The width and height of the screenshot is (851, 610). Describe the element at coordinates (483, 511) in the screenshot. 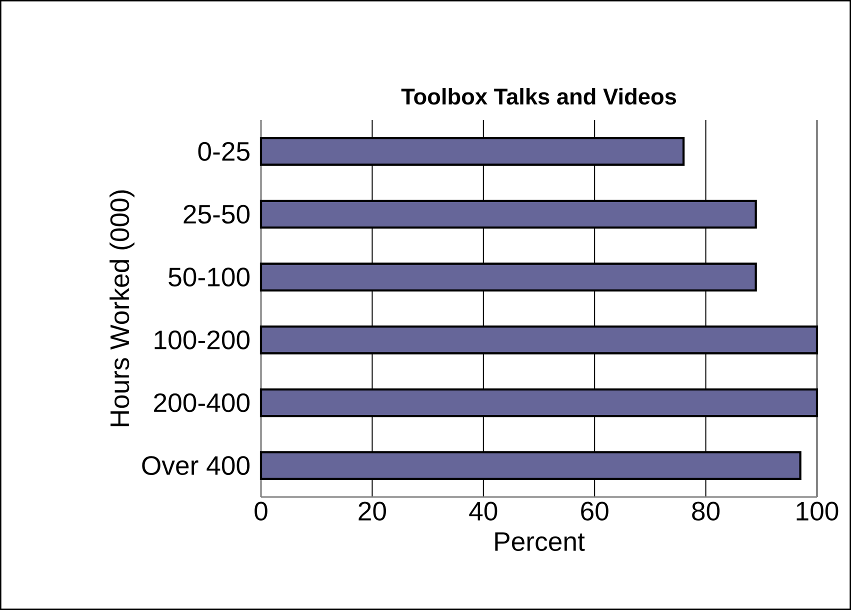

I see `x-tick-label: 40` at that location.